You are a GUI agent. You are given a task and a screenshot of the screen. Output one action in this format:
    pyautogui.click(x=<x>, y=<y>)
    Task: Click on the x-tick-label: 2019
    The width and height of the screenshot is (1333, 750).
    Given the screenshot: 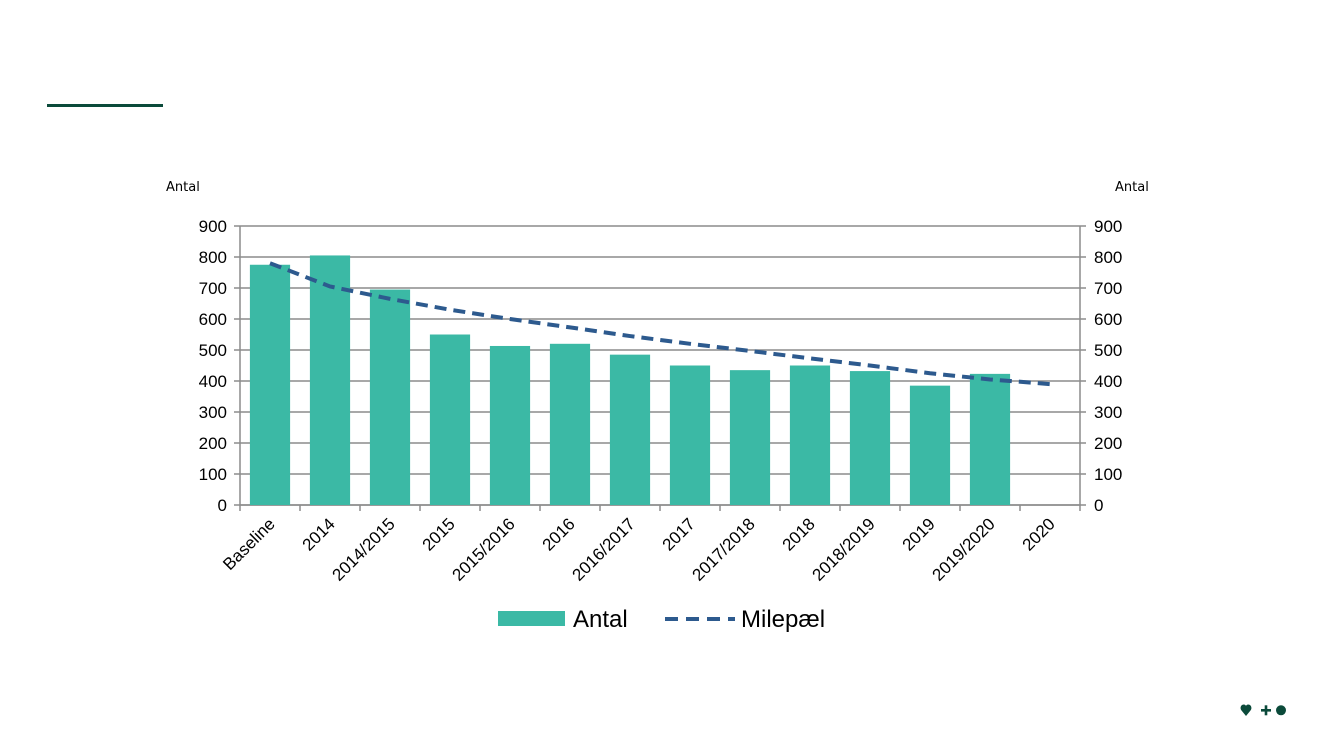 What is the action you would take?
    pyautogui.click(x=919, y=534)
    